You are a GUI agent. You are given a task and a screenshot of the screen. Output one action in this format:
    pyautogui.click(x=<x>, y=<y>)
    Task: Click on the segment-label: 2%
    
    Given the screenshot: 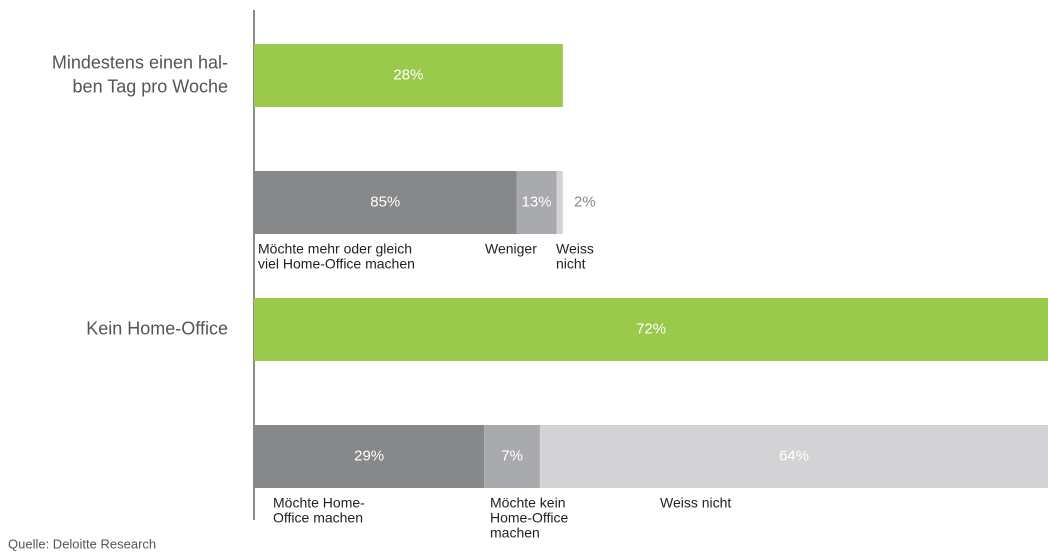 What is the action you would take?
    pyautogui.click(x=585, y=201)
    